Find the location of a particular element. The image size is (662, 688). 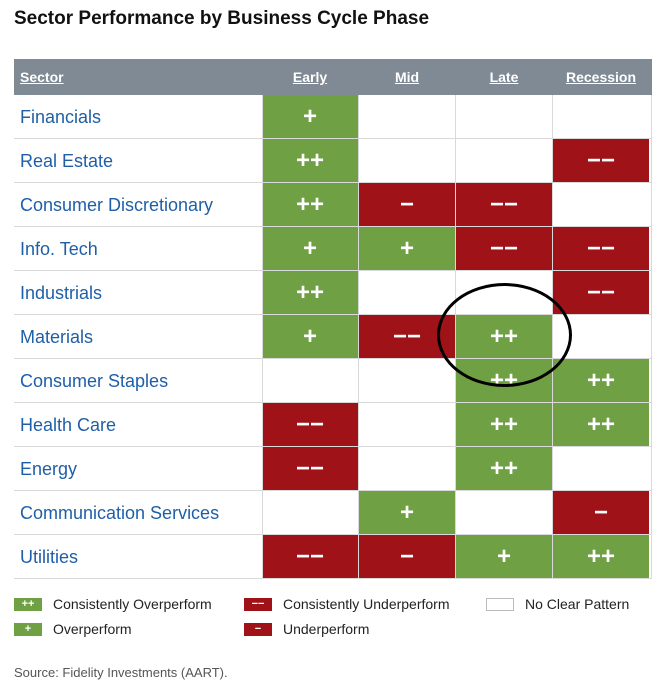

cell-recession: − is located at coordinates (601, 512).